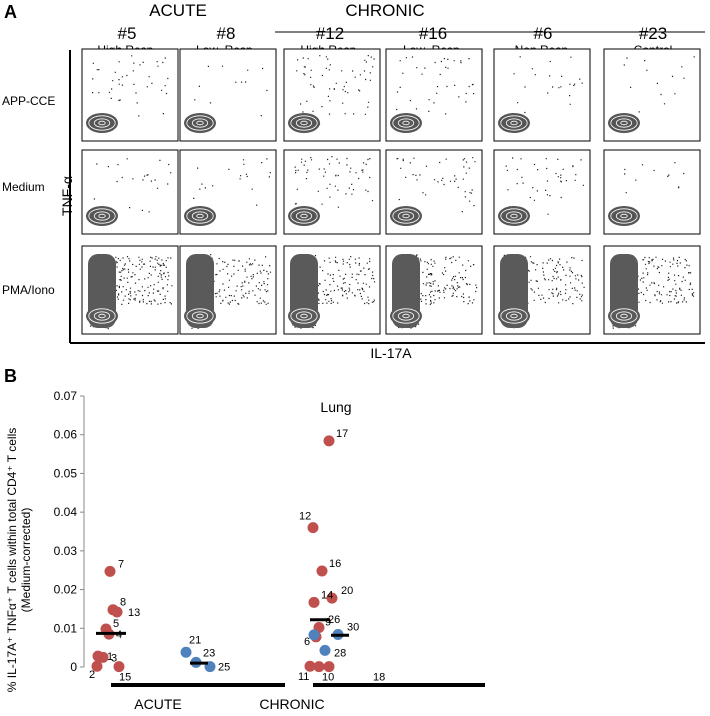  Describe the element at coordinates (67, 196) in the screenshot. I see `tnf-alpha-axis-label: TNF-α` at that location.